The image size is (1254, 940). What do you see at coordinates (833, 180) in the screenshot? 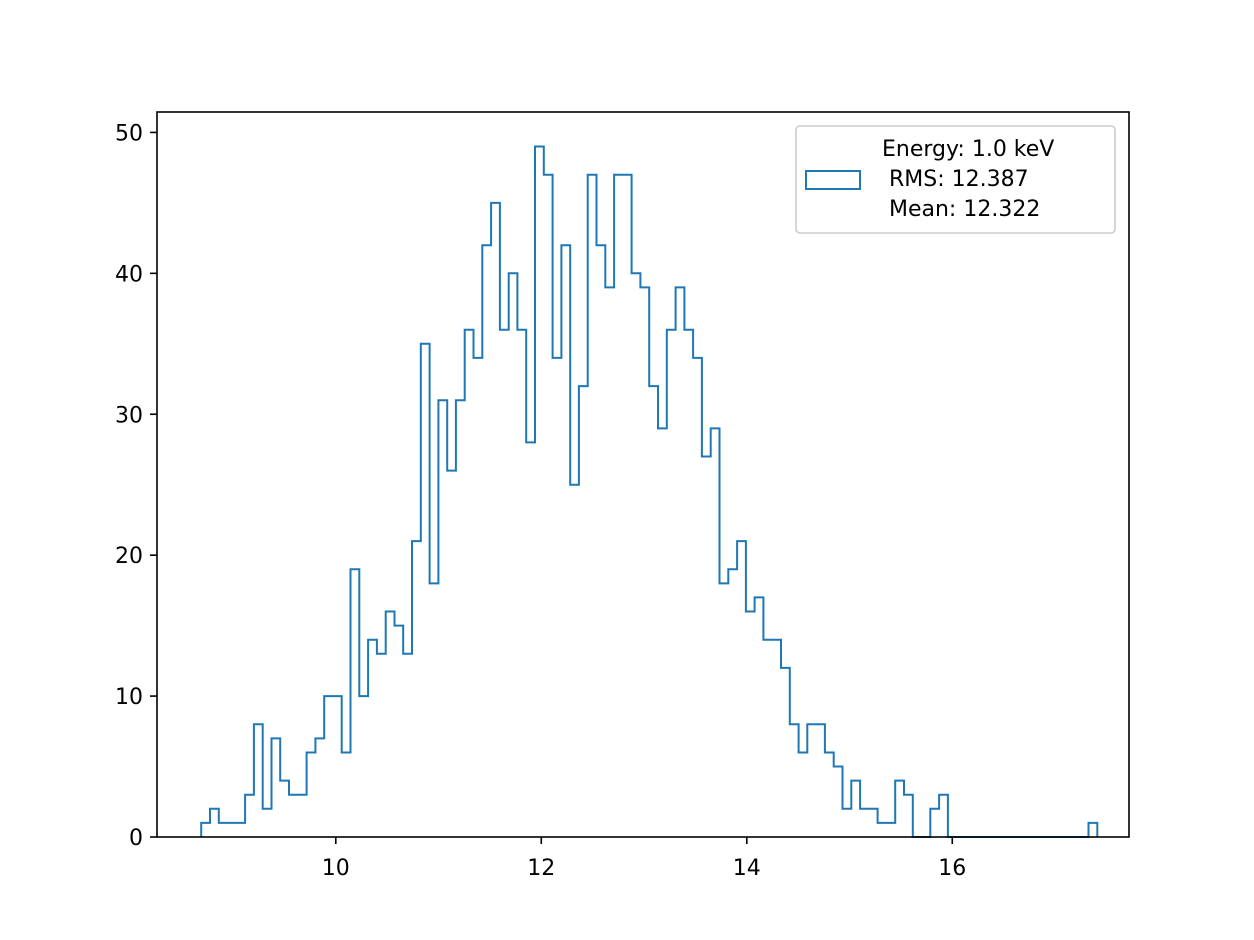
I see `legend-swatch` at bounding box center [833, 180].